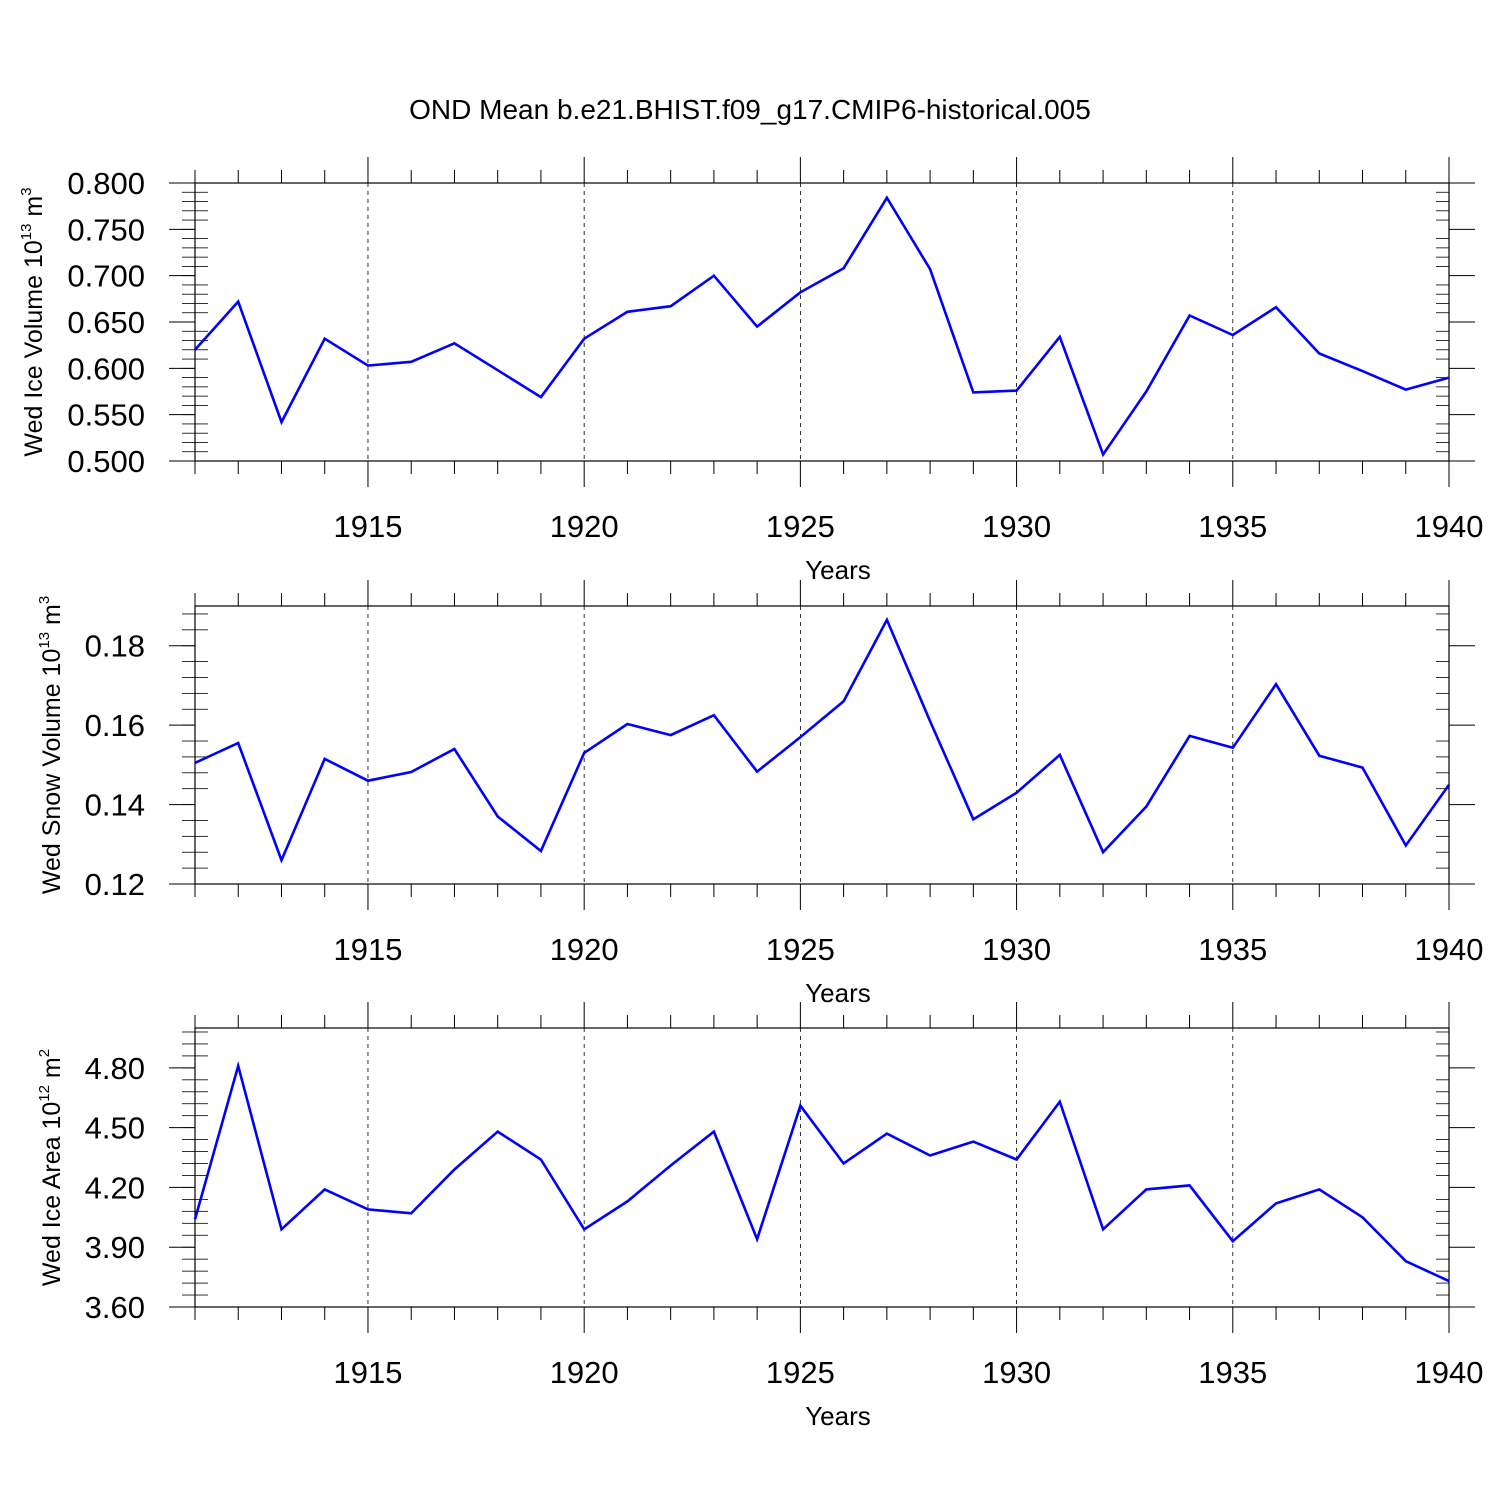 The image size is (1500, 1500). I want to click on y-axis-title: Wed Snow Volume 1013 m3, so click(51, 745).